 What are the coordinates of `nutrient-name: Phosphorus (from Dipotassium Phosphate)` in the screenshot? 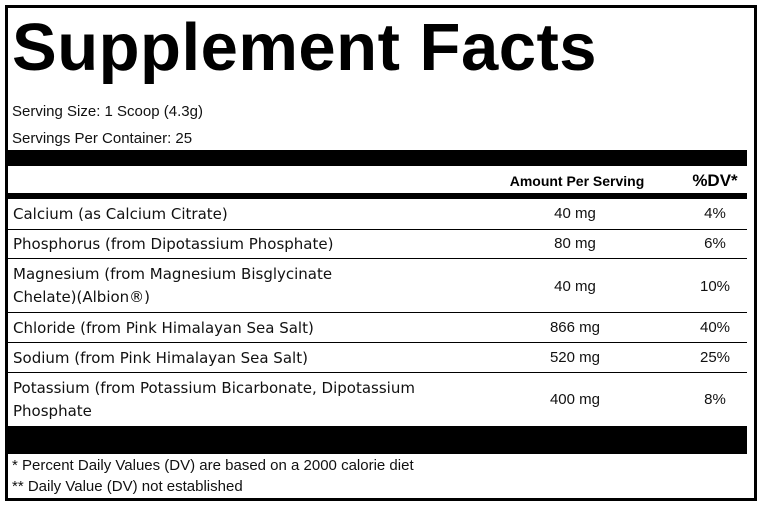 It's located at (173, 244).